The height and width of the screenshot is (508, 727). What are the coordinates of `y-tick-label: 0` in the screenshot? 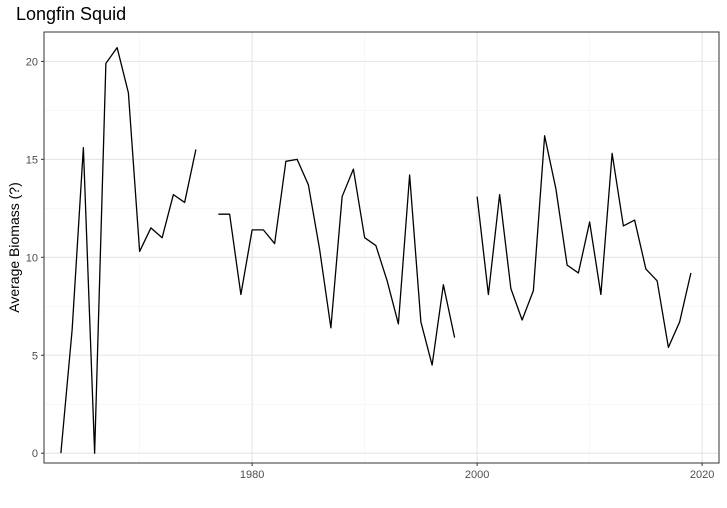 It's located at (35, 454).